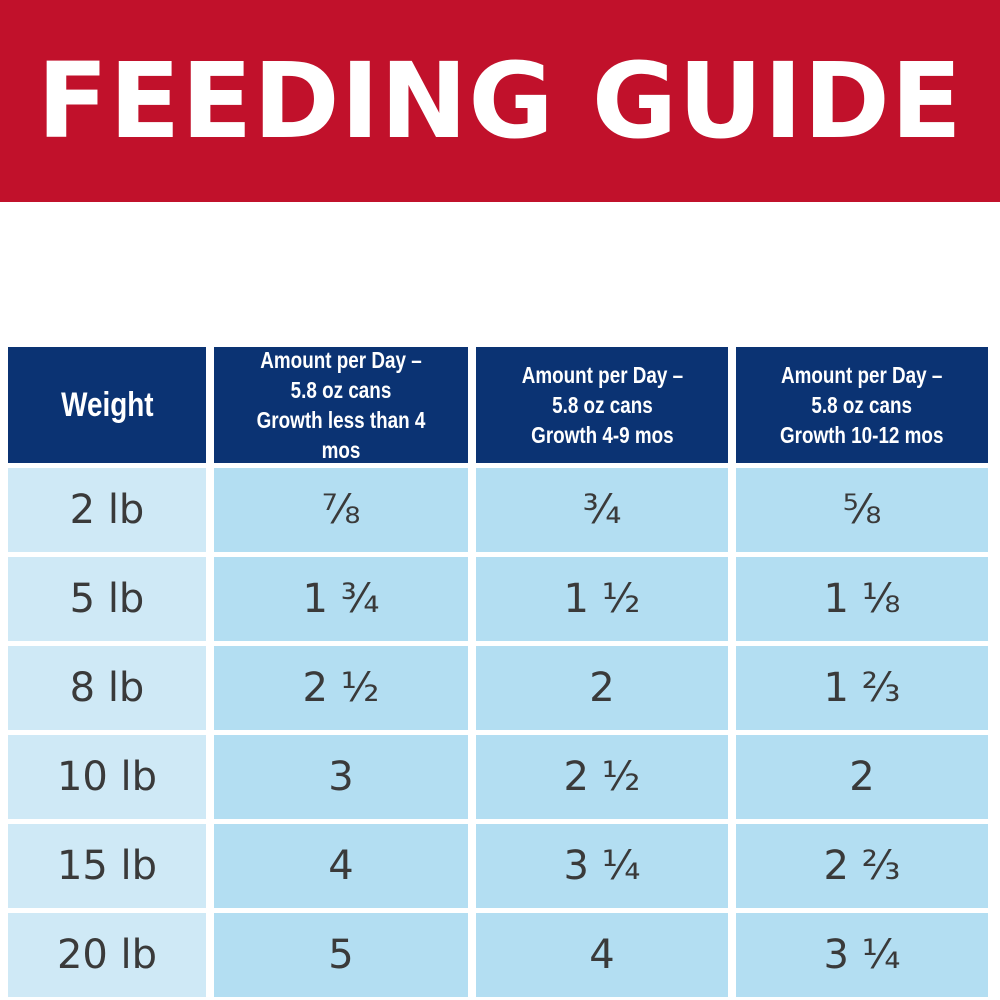  Describe the element at coordinates (862, 510) in the screenshot. I see `amount-cell: ⁵⁄₈` at that location.